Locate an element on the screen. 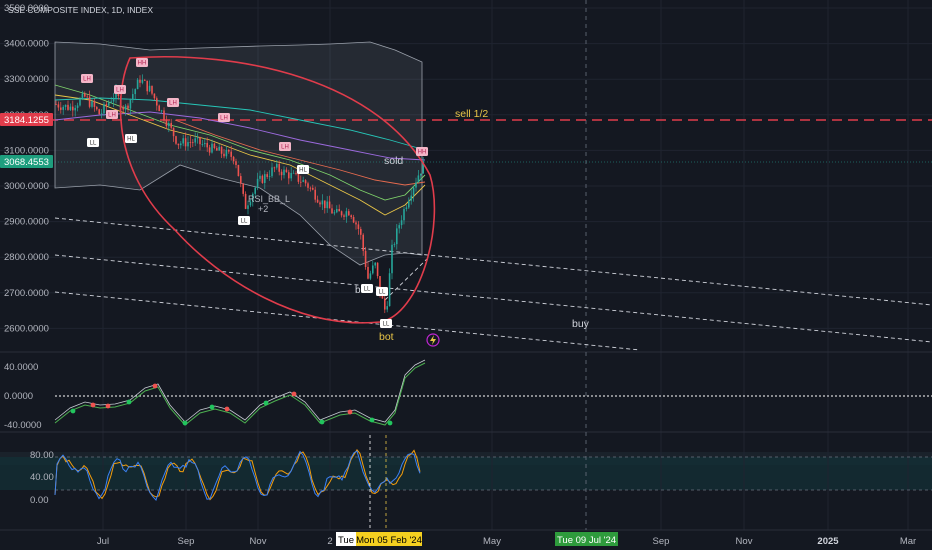 The height and width of the screenshot is (550, 932). time-axis: Jul Sep Nov 2 May Sep Nov 2025 Mar is located at coordinates (506, 541).